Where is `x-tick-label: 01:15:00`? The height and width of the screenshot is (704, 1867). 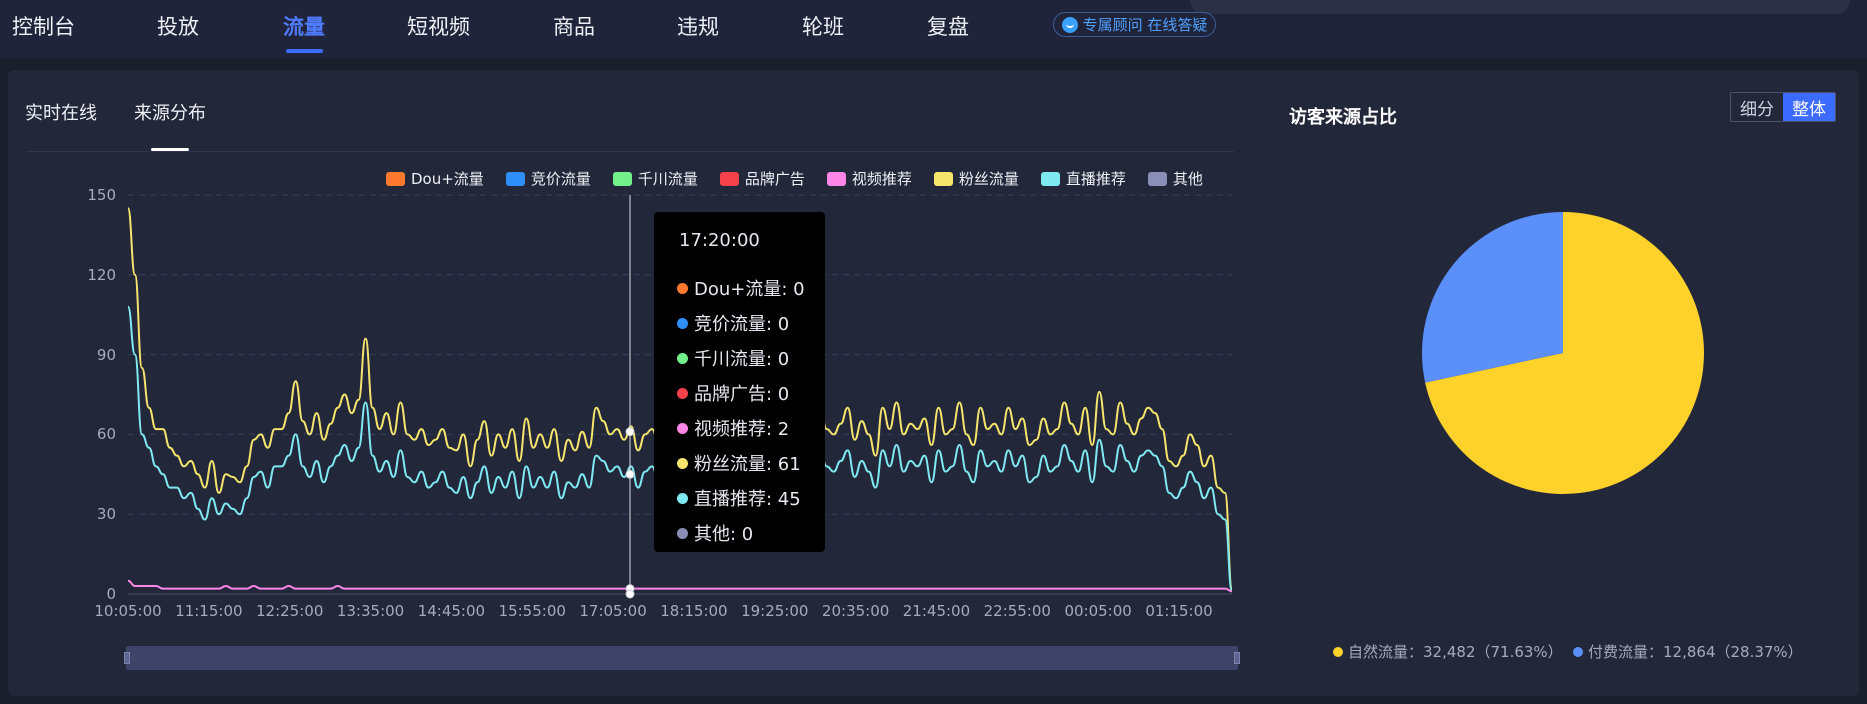
x-tick-label: 01:15:00 is located at coordinates (1179, 611).